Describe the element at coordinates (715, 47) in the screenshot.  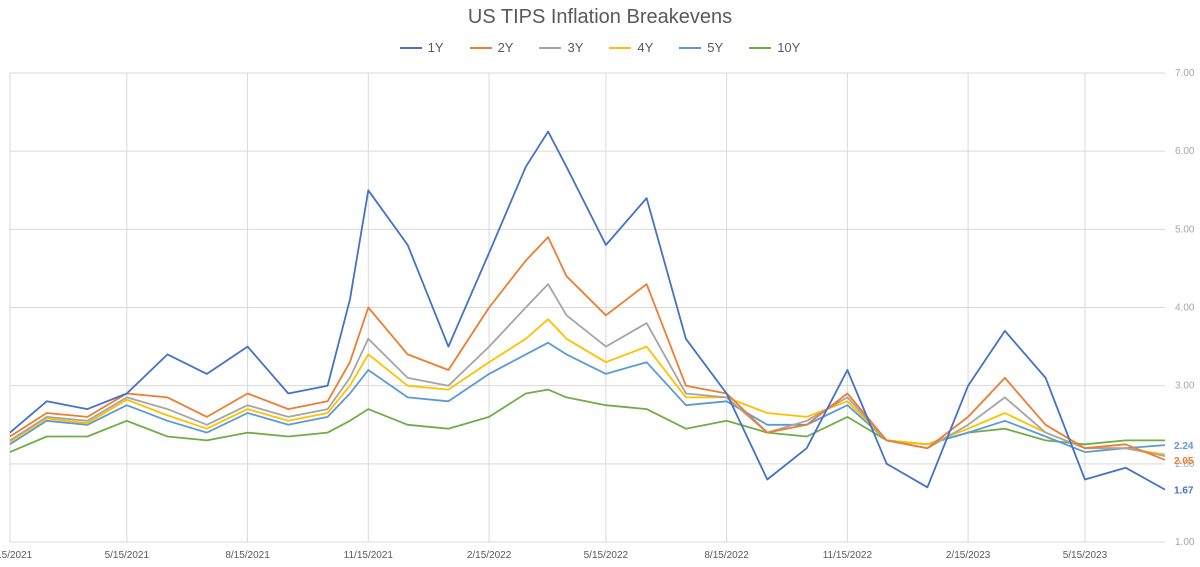
I see `legend-label: 5Y` at that location.